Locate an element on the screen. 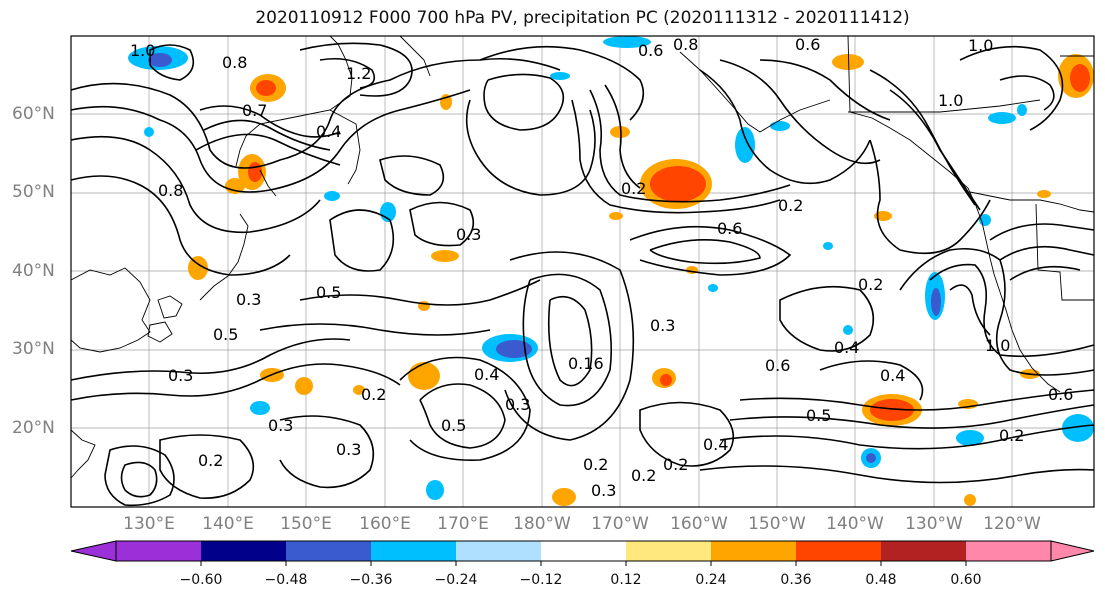 This screenshot has height=601, width=1105. lon-label: 140°W is located at coordinates (855, 524).